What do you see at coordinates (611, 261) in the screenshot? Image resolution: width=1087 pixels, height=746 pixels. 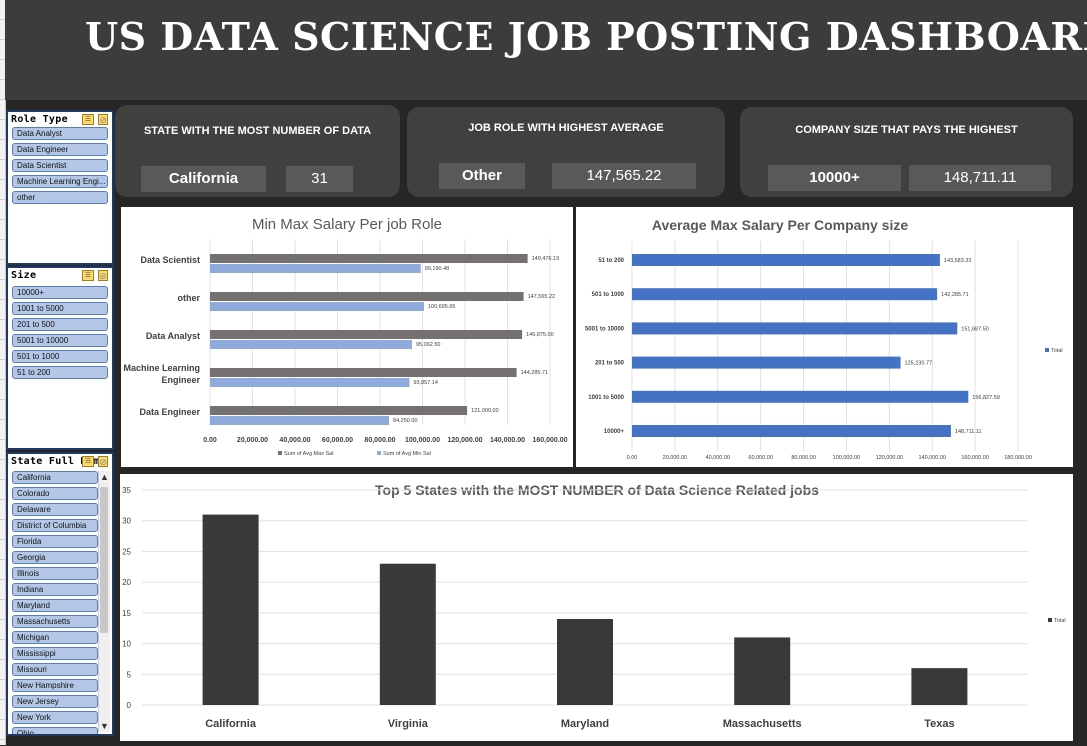 I see `category-label: 51 to 200` at bounding box center [611, 261].